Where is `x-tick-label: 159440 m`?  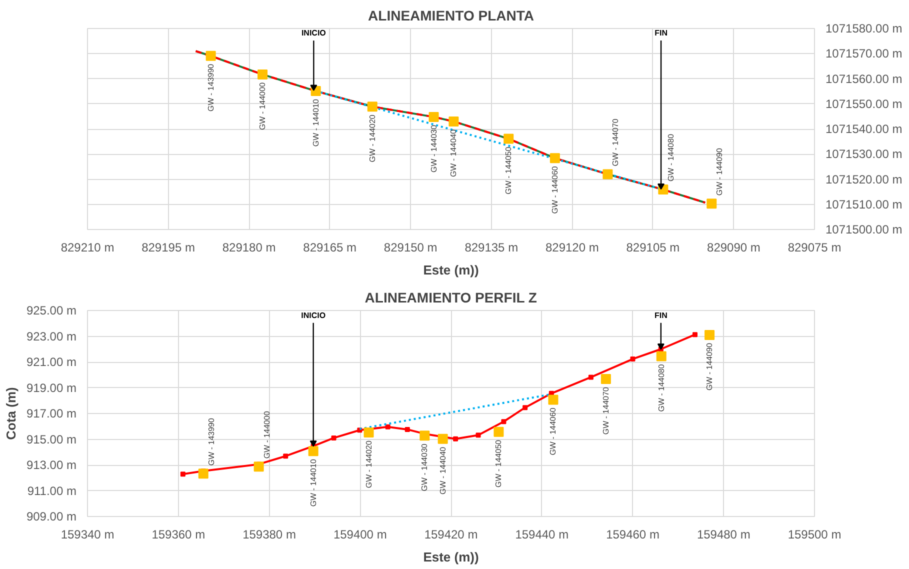 x-tick-label: 159440 m is located at coordinates (542, 535).